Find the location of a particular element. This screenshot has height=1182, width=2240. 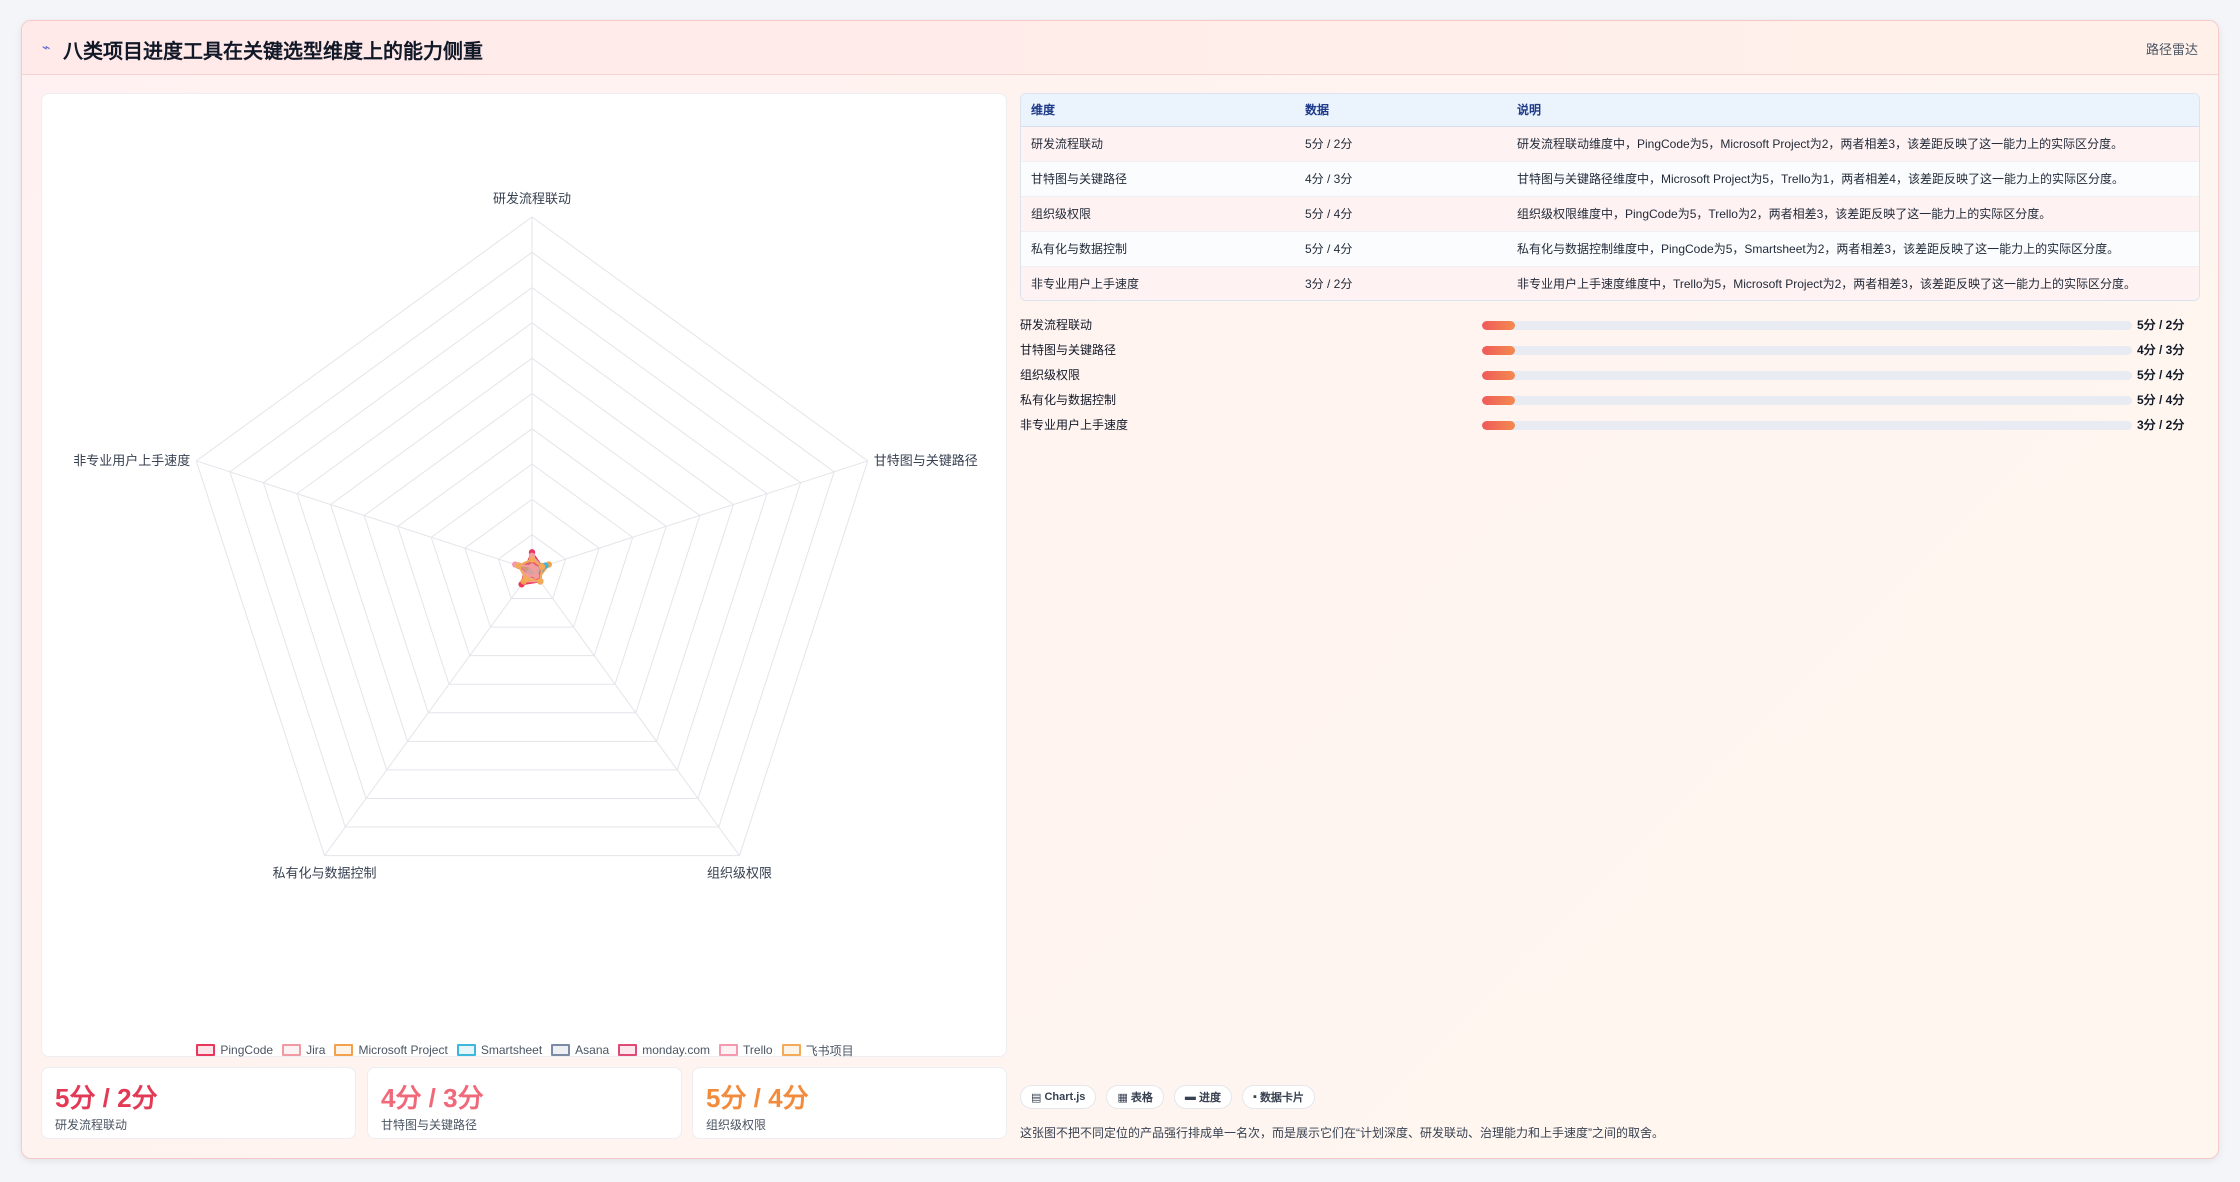

stat-label: 研发流程联动 is located at coordinates (91, 1125).